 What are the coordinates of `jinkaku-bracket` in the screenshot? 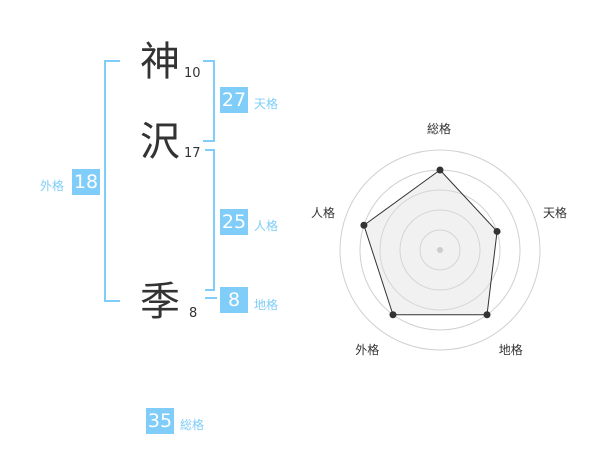 It's located at (210, 220).